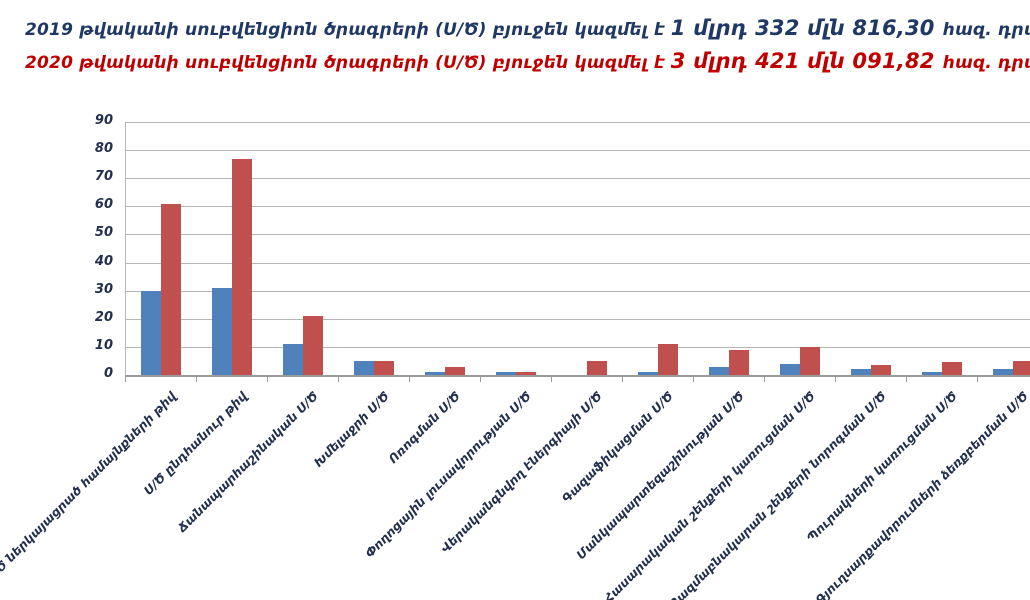  What do you see at coordinates (103, 289) in the screenshot?
I see `y-axis-tick-label: 30` at bounding box center [103, 289].